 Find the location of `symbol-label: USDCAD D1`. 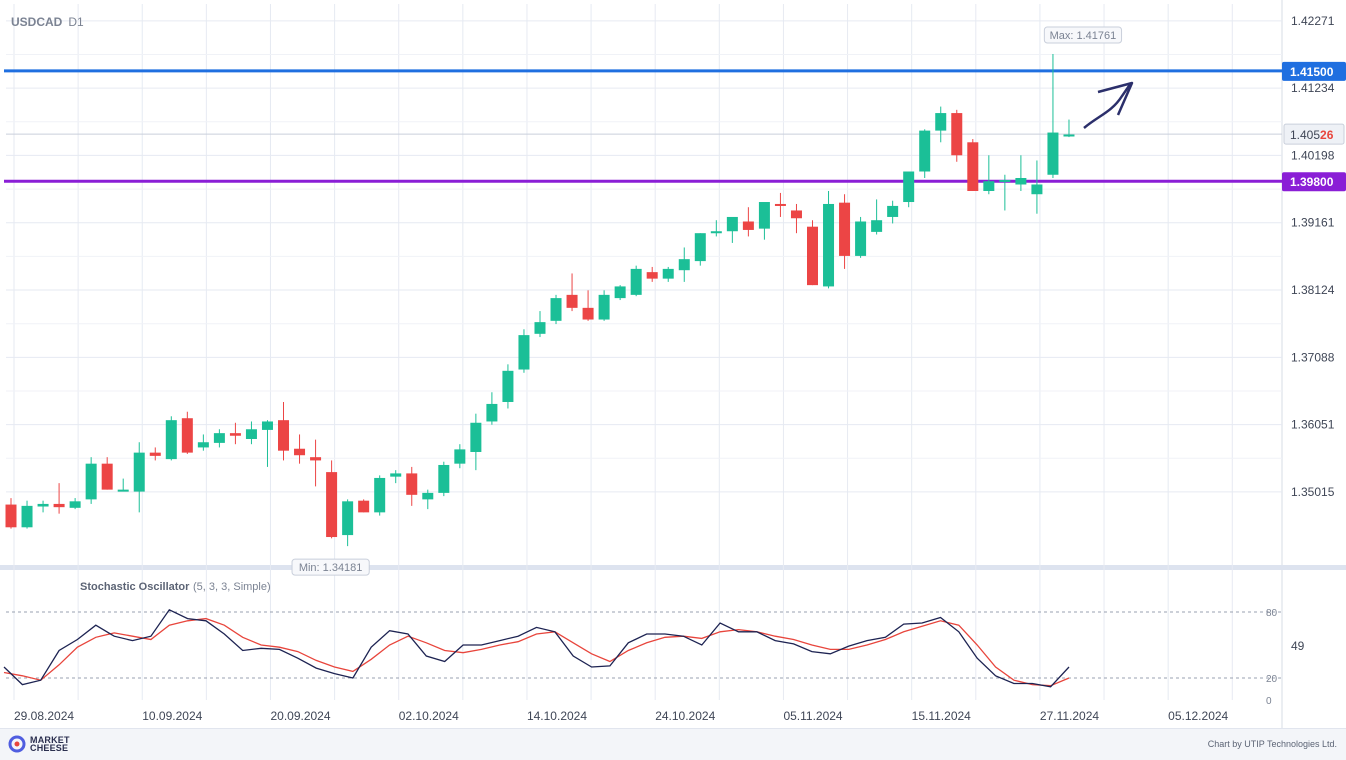

symbol-label: USDCAD D1 is located at coordinates (47, 22).